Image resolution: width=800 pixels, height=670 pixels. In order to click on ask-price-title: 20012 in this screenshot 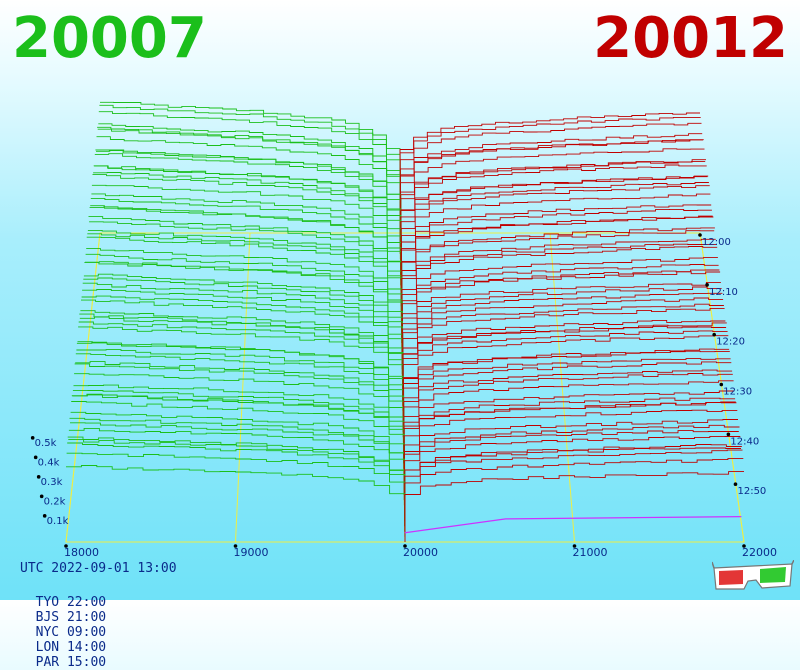, I will do `click(690, 38)`.